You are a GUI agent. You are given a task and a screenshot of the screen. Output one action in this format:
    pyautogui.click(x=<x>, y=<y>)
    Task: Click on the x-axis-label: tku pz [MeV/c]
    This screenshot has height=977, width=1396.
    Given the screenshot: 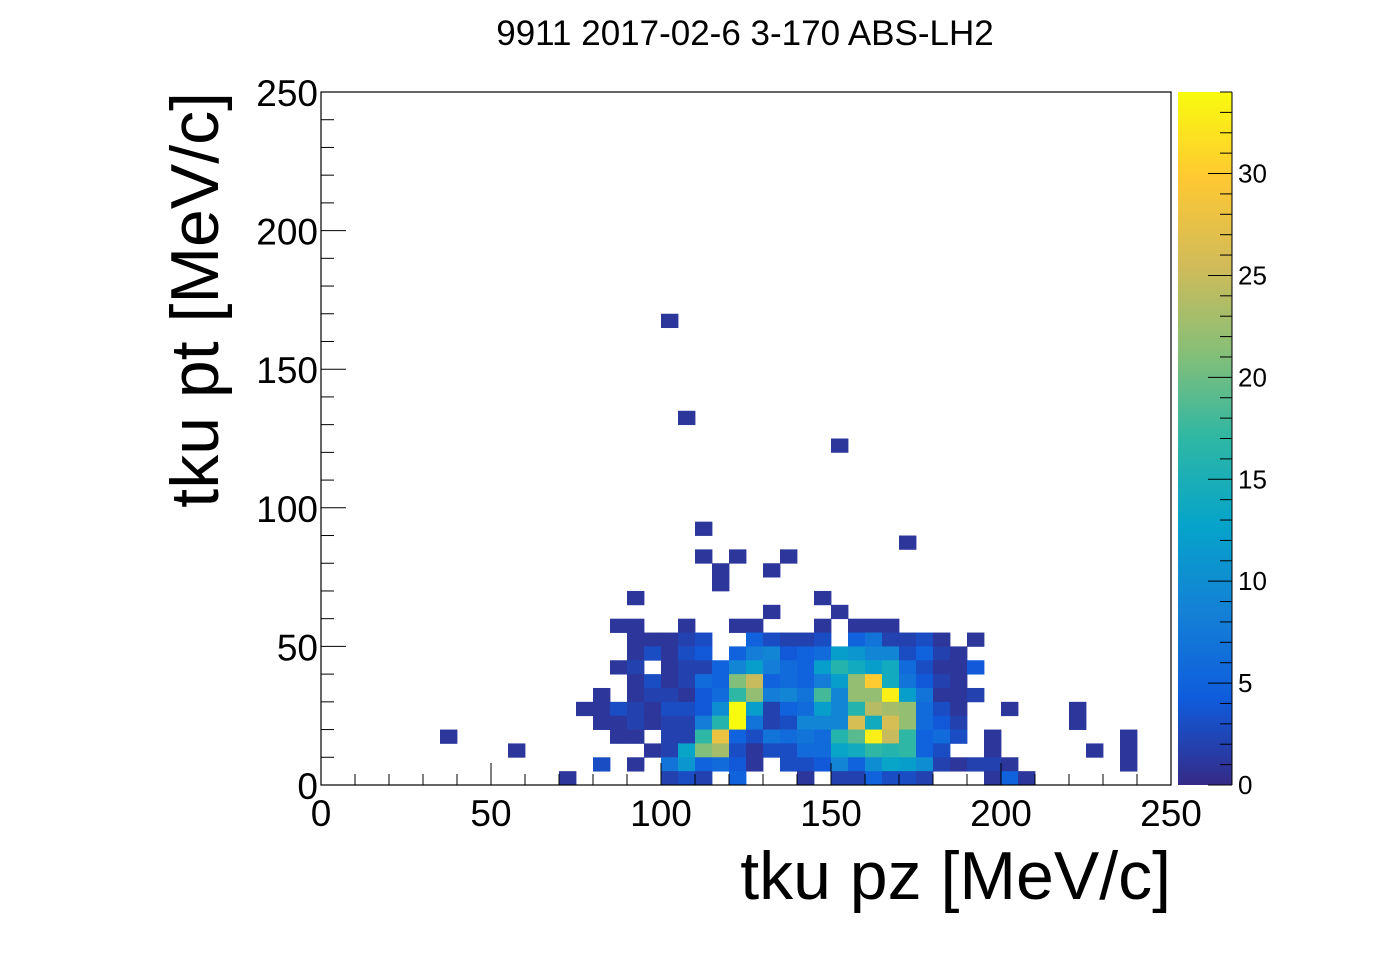 What is the action you would take?
    pyautogui.click(x=955, y=876)
    